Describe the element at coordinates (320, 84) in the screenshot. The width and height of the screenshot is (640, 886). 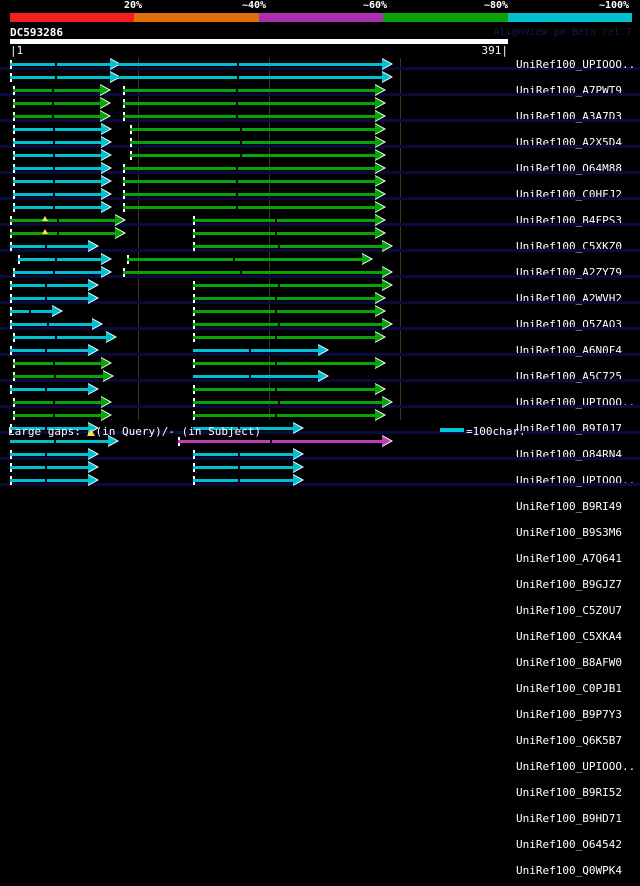
I see `alignment-row: UniRef100_A7PWT9` at that location.